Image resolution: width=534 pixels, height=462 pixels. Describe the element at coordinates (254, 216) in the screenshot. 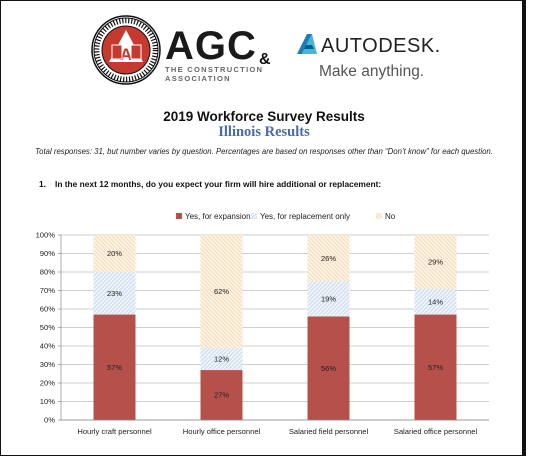

I see `legend-swatch-replacement` at that location.